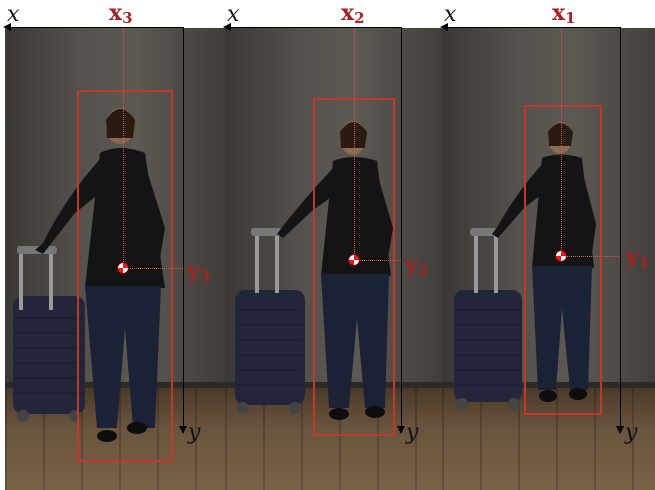 The height and width of the screenshot is (490, 655). Describe the element at coordinates (564, 13) in the screenshot. I see `x-coord-label: x1` at that location.